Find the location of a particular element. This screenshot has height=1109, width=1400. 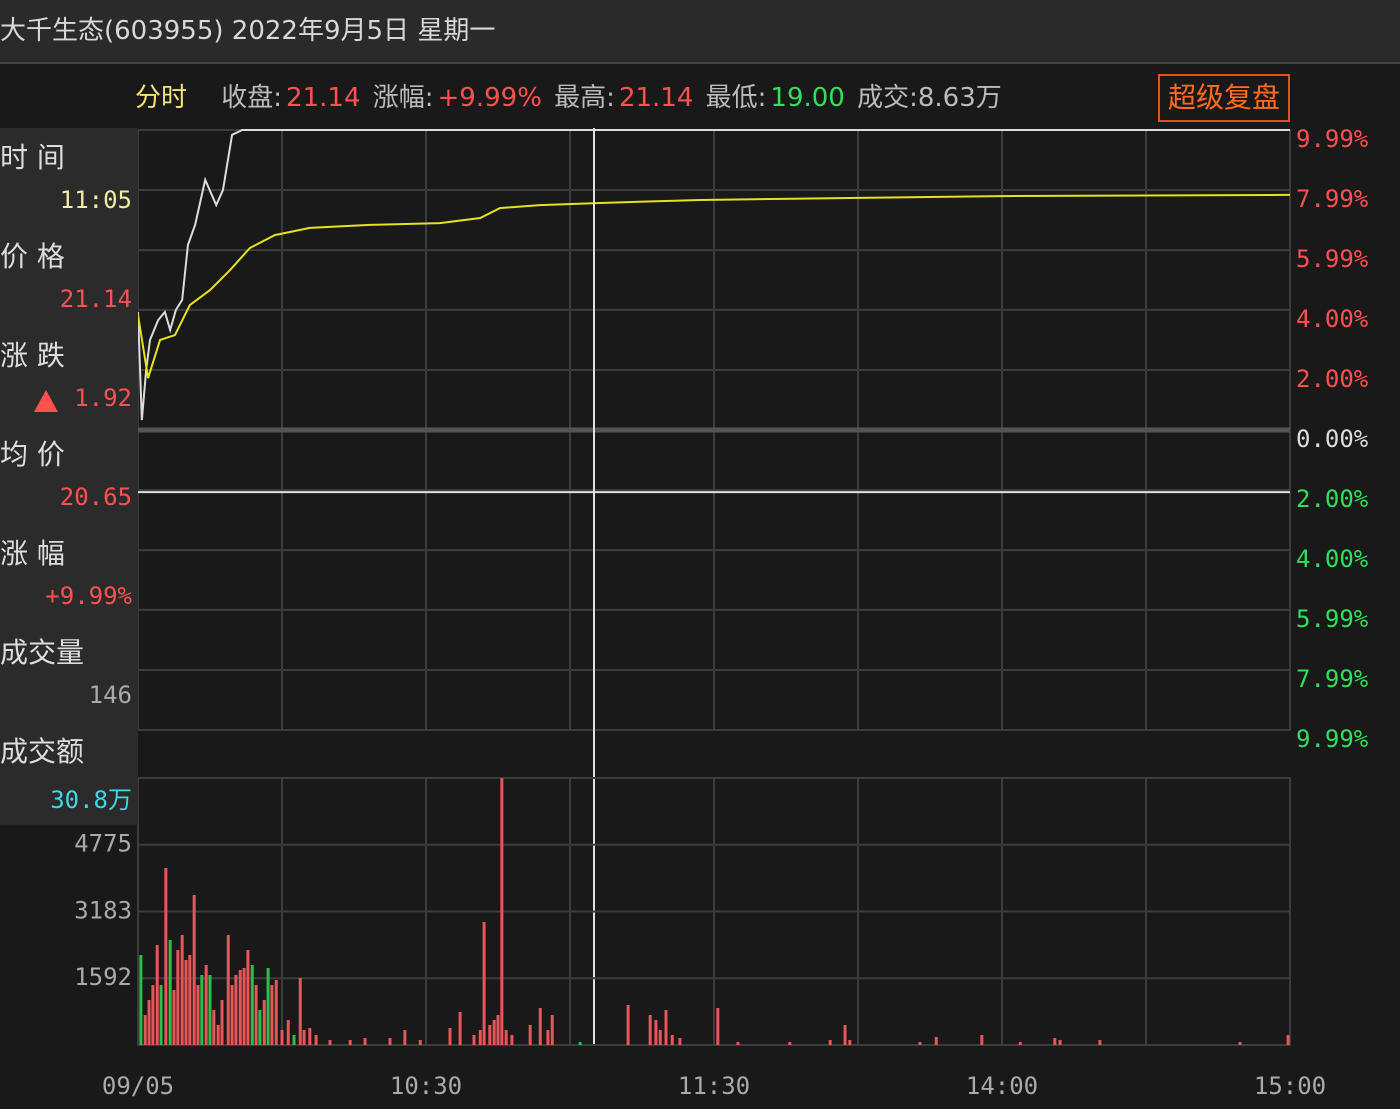

sidebar-value: 30.8万 is located at coordinates (91, 800).